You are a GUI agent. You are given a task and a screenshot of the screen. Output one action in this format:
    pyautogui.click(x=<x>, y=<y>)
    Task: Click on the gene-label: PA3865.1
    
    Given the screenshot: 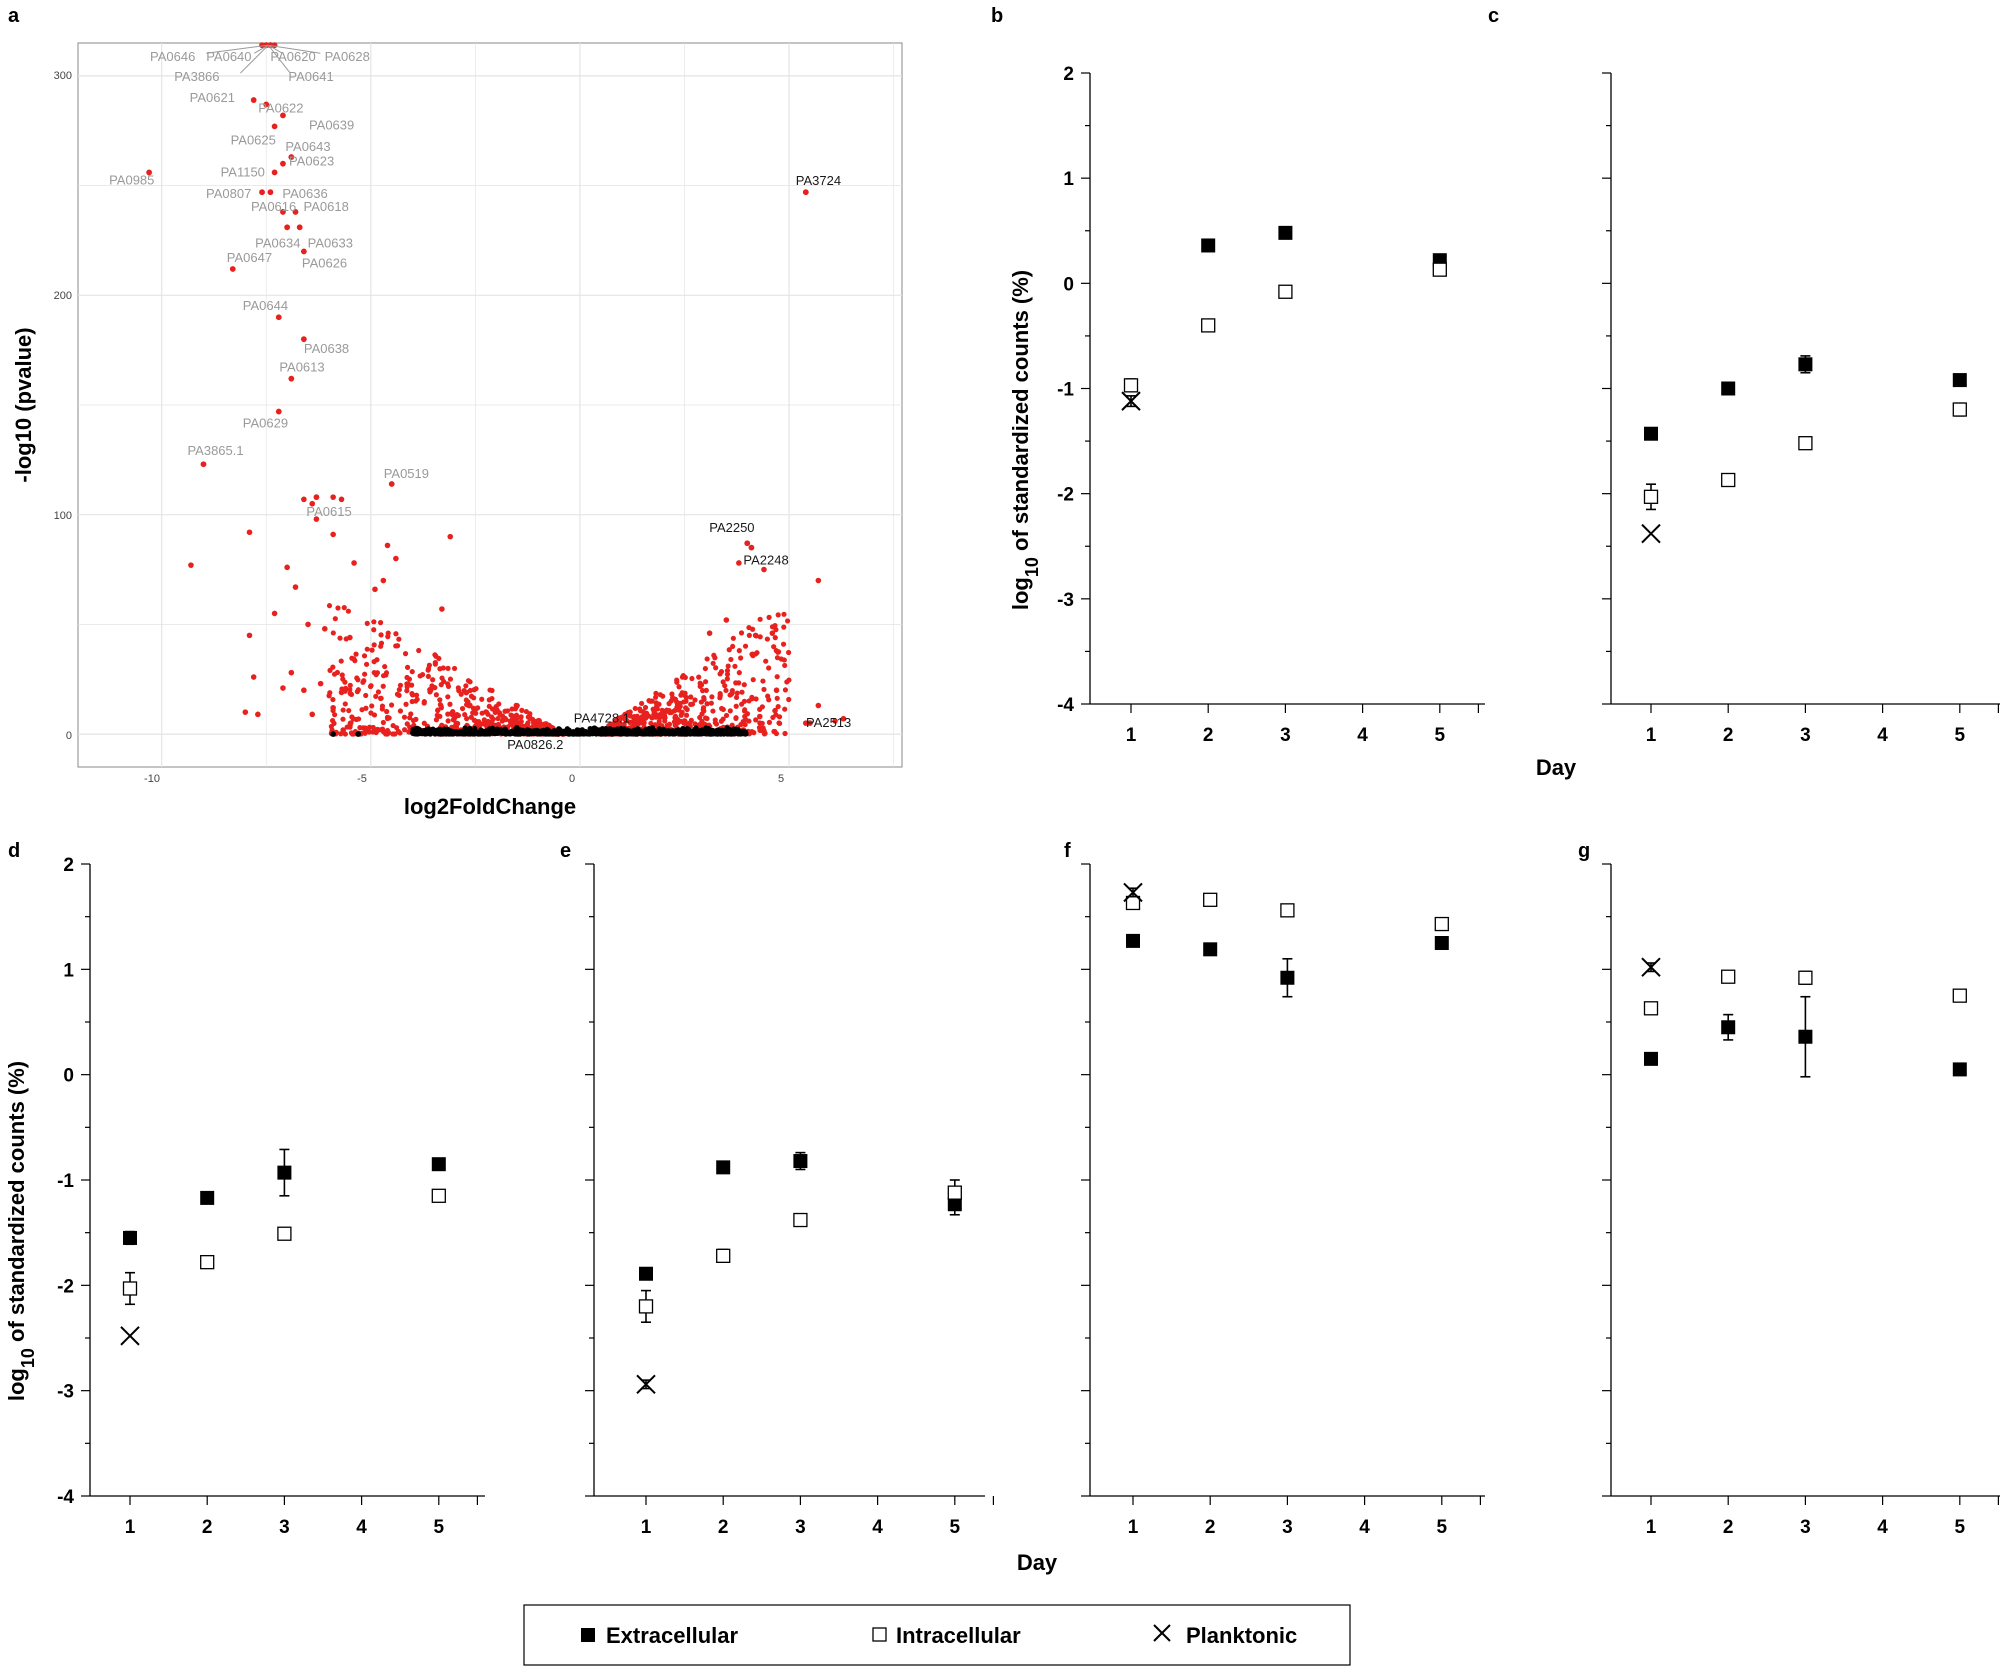 What is the action you would take?
    pyautogui.click(x=215, y=450)
    